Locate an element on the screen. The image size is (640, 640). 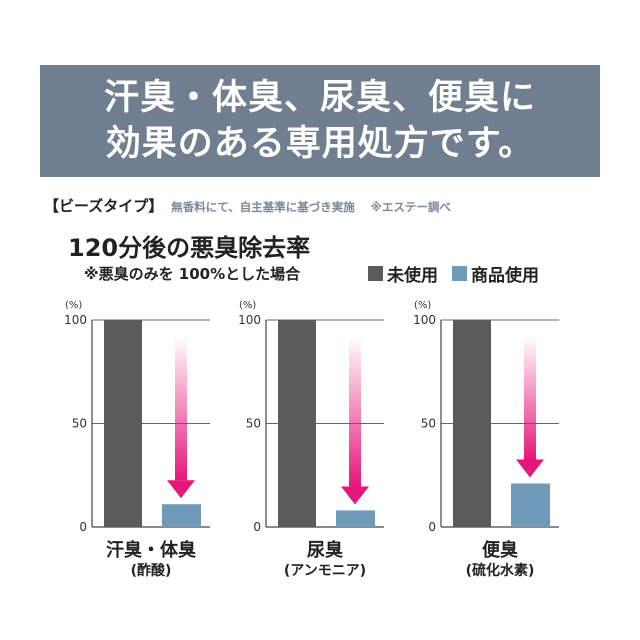
chart-subtitle: ※悪臭のみを 100%とした場合 is located at coordinates (192, 274).